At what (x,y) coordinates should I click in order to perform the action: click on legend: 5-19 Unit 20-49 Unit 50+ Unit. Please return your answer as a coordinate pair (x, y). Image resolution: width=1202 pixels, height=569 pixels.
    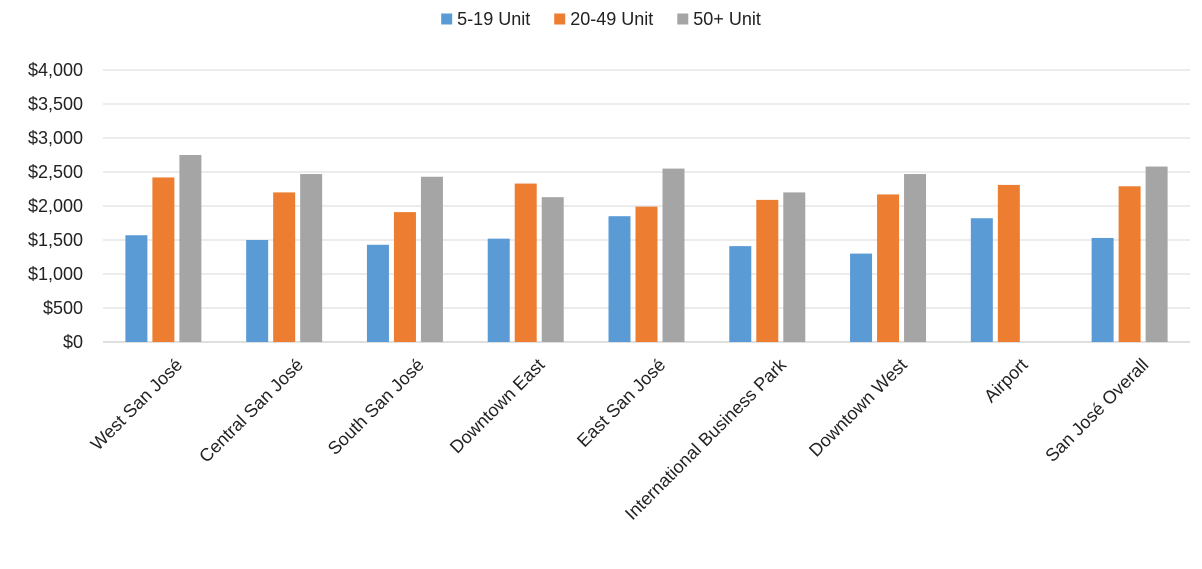
    Looking at the image, I should click on (601, 19).